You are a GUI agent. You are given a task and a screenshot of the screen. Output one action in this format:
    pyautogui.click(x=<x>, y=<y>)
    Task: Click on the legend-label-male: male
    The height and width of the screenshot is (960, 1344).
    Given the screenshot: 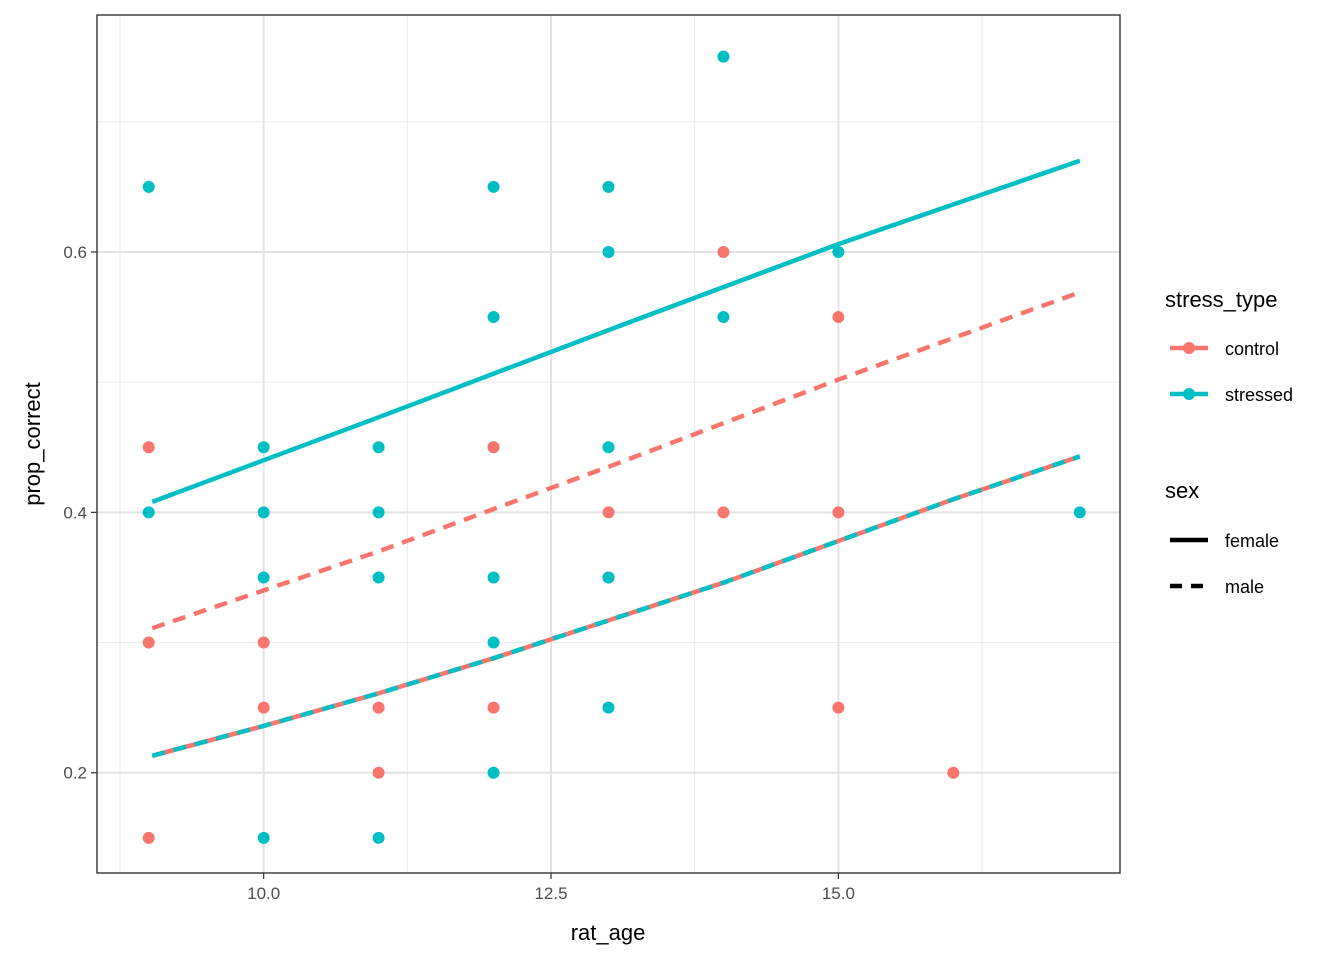 What is the action you would take?
    pyautogui.click(x=1244, y=587)
    